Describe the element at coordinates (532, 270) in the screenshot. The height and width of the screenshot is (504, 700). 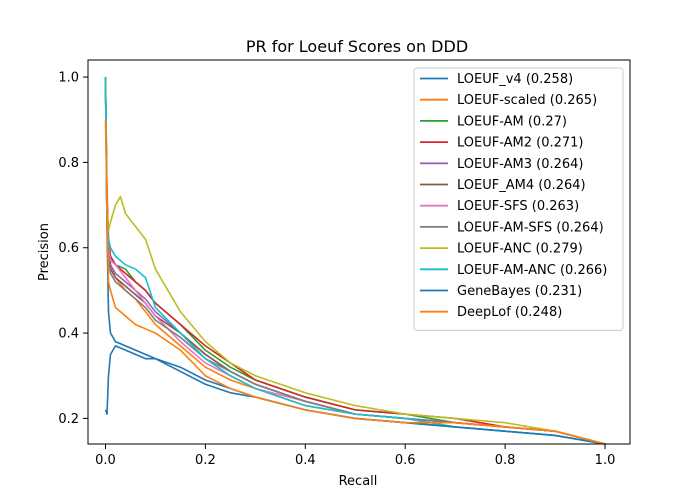
I see `legend-label: LOEUF-AM-ANC (0.266)` at that location.